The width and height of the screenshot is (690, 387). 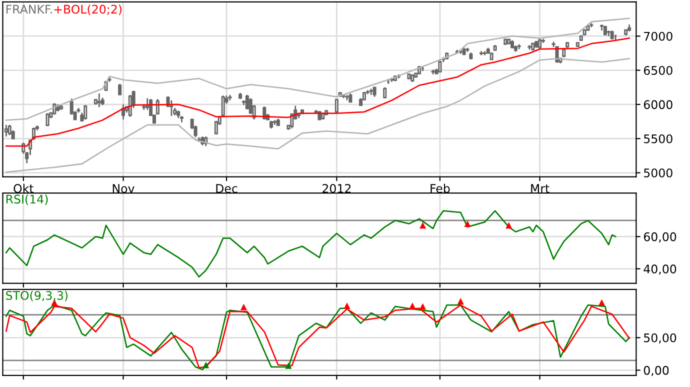 I want to click on chart-title: RSI(14), so click(x=27, y=199).